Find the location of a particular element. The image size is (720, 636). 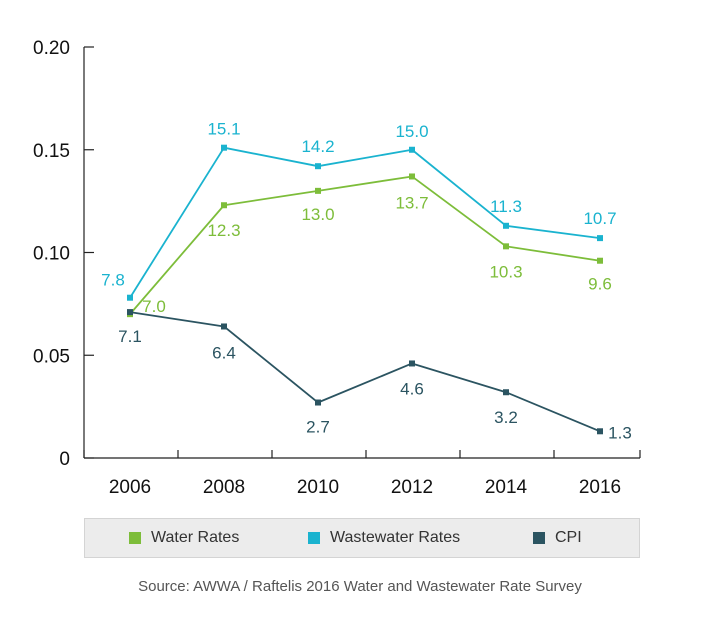

data-label-cpi: 6.4 is located at coordinates (224, 352).